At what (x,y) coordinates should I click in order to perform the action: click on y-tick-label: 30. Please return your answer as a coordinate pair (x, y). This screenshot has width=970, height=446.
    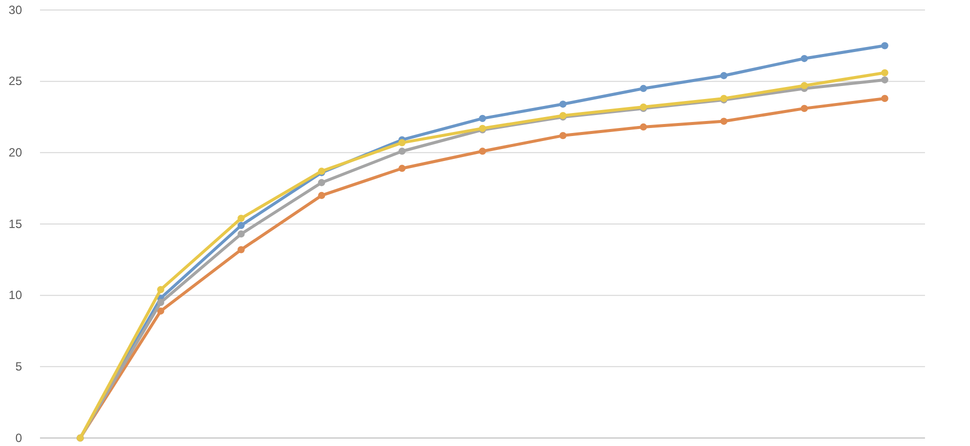
    Looking at the image, I should click on (15, 9).